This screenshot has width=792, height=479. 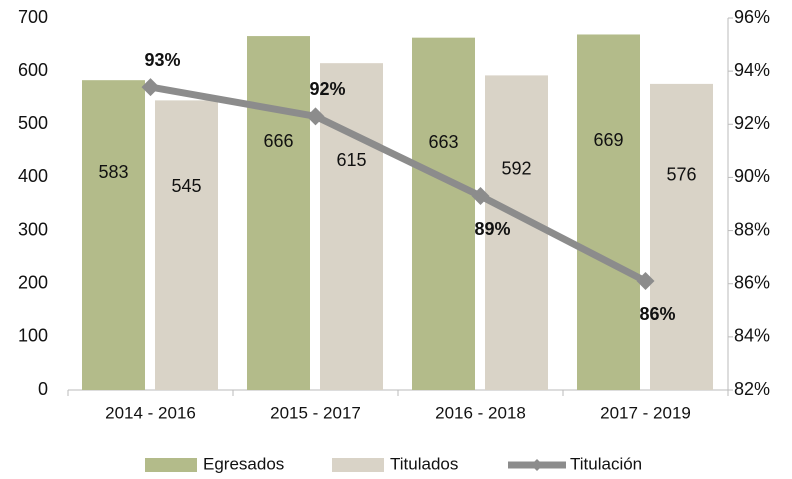 I want to click on y-tick-label: 100, so click(x=33, y=336).